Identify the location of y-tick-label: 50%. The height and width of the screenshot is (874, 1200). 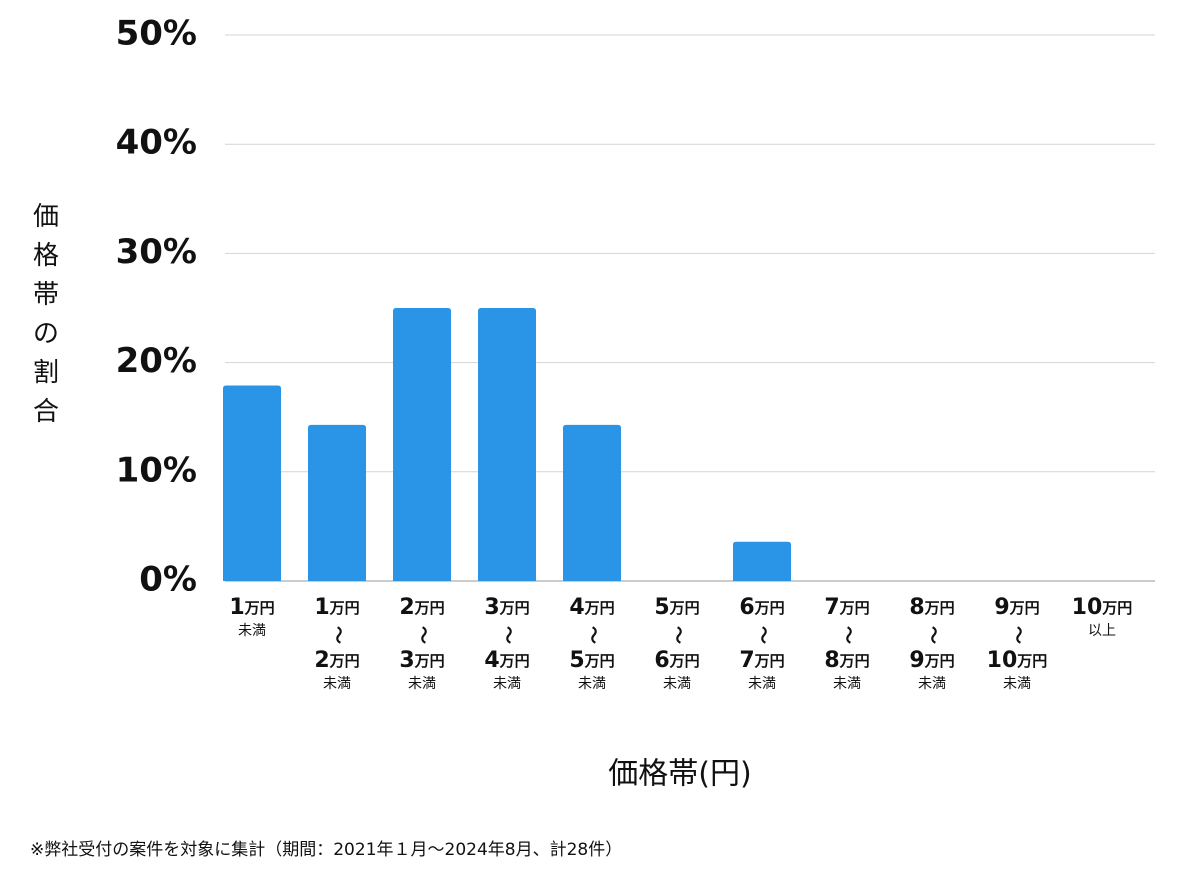
(156, 34).